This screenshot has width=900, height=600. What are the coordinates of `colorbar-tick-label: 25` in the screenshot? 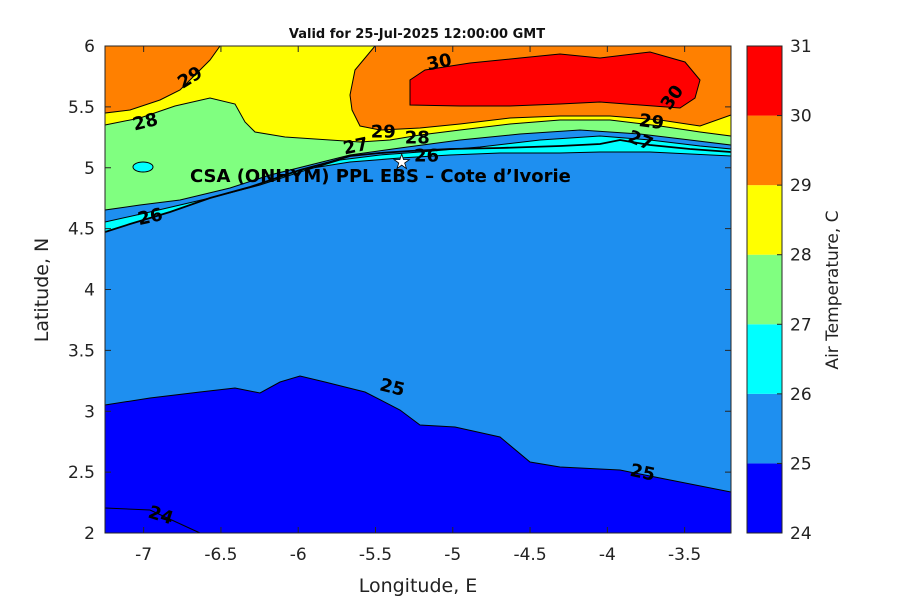 It's located at (801, 464).